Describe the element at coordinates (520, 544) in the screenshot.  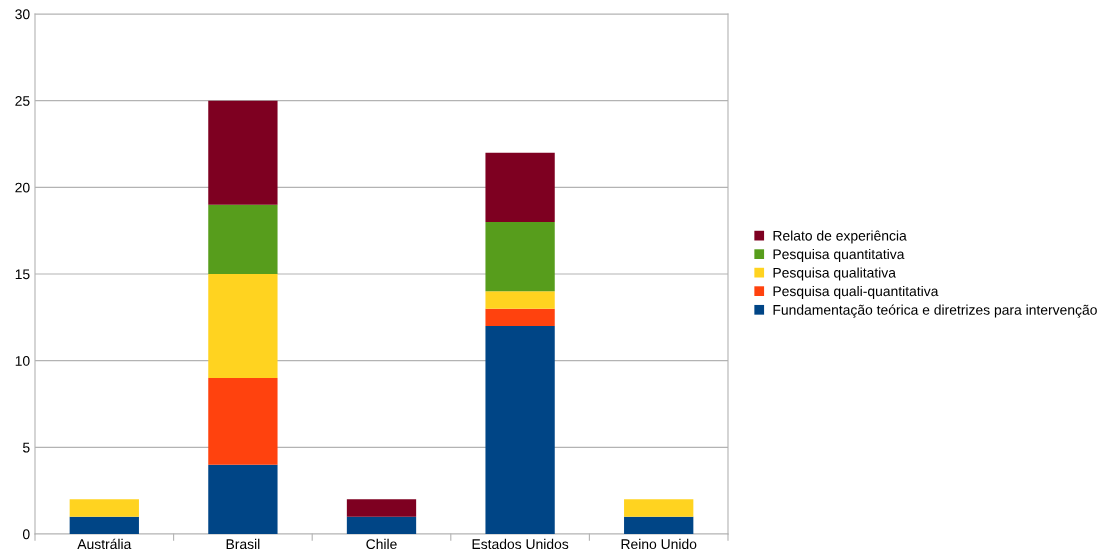
I see `x-tick-label: Estados Unidos` at that location.